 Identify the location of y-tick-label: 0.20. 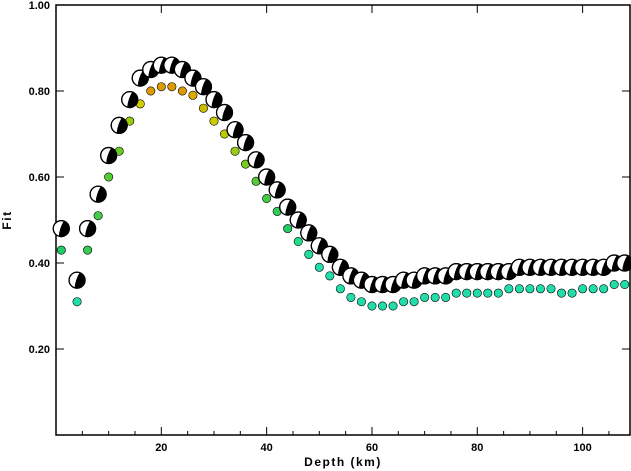
(39, 350).